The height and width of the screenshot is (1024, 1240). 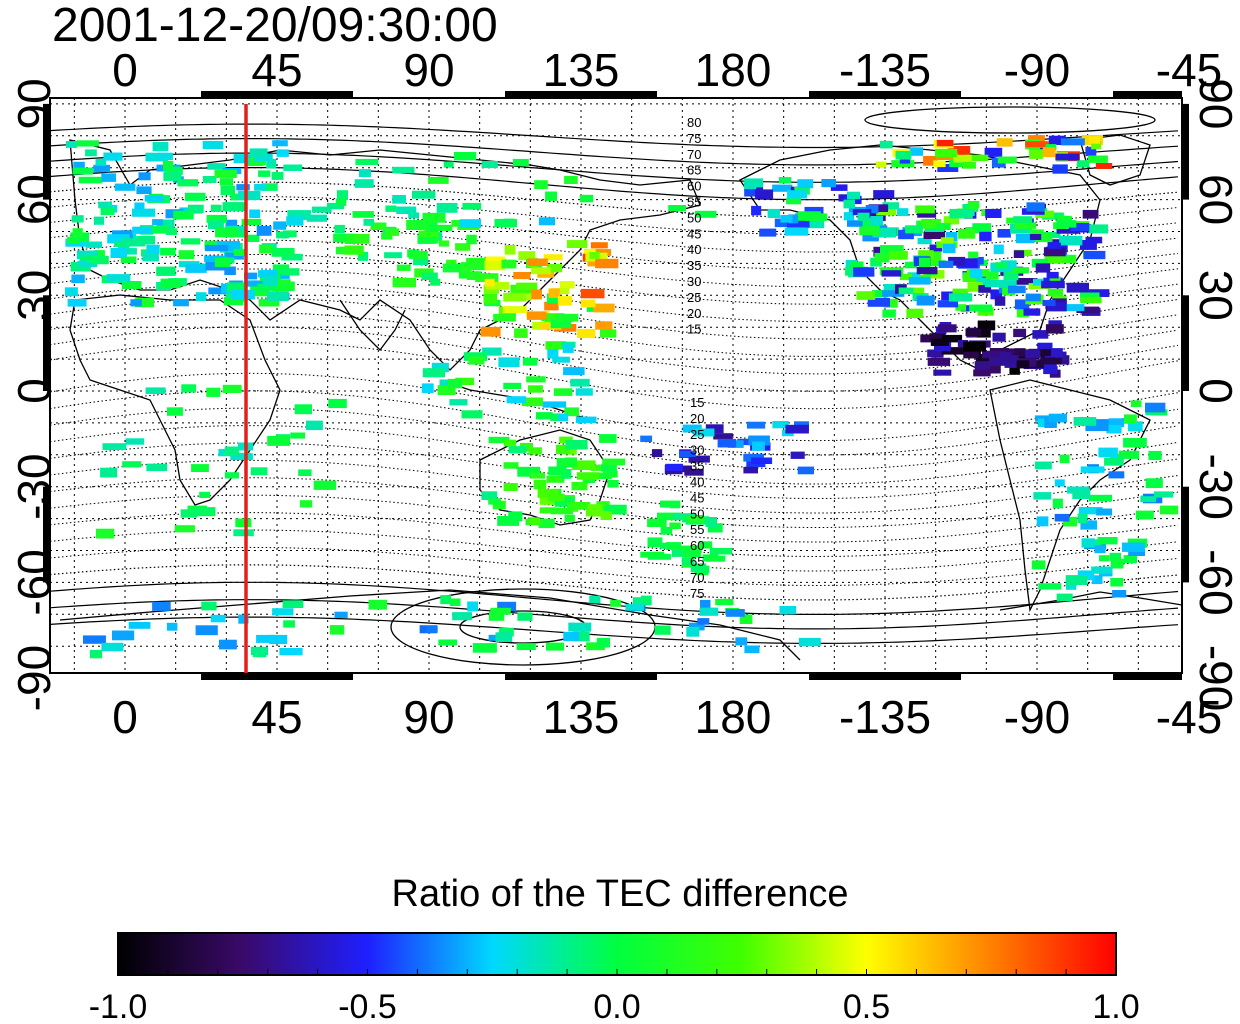 What do you see at coordinates (697, 593) in the screenshot?
I see `contour-label-south: 75` at bounding box center [697, 593].